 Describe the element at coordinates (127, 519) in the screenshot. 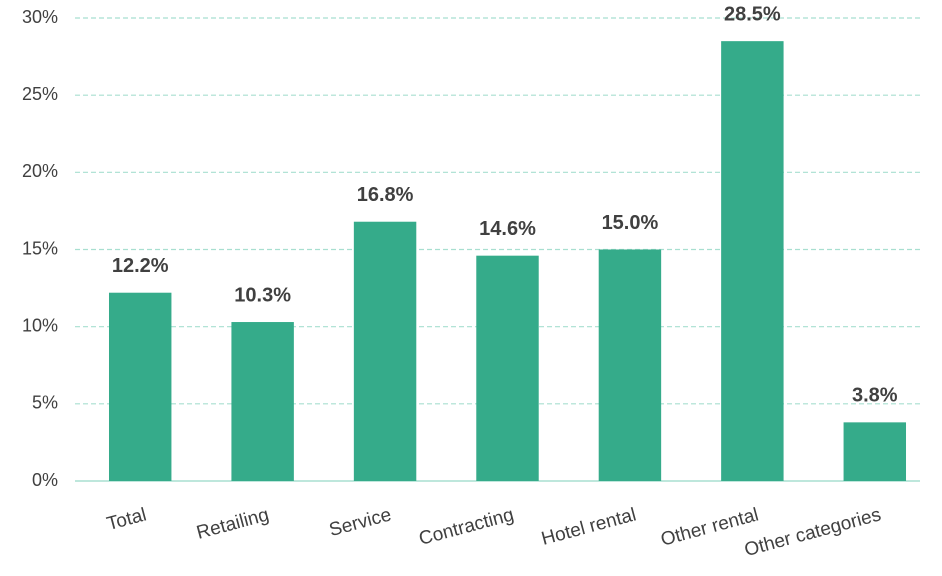

I see `x-tick-label: Total` at that location.